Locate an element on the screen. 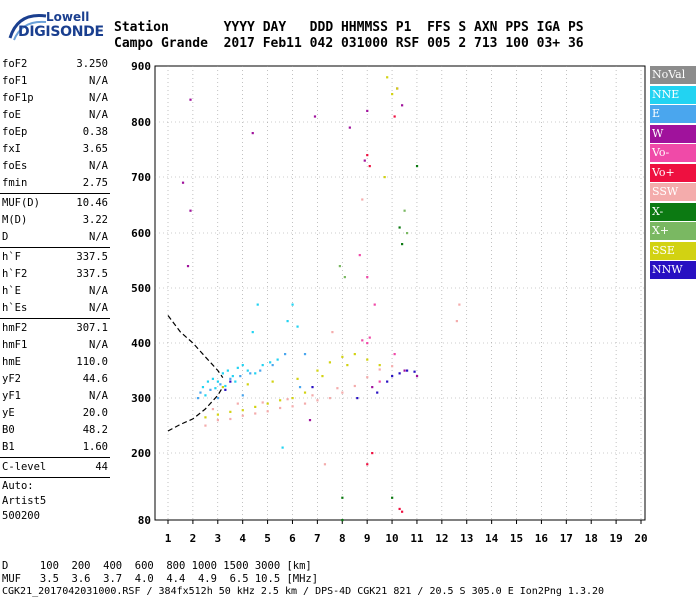 This screenshot has height=600, width=700. param-label: h`E is located at coordinates (11, 291).